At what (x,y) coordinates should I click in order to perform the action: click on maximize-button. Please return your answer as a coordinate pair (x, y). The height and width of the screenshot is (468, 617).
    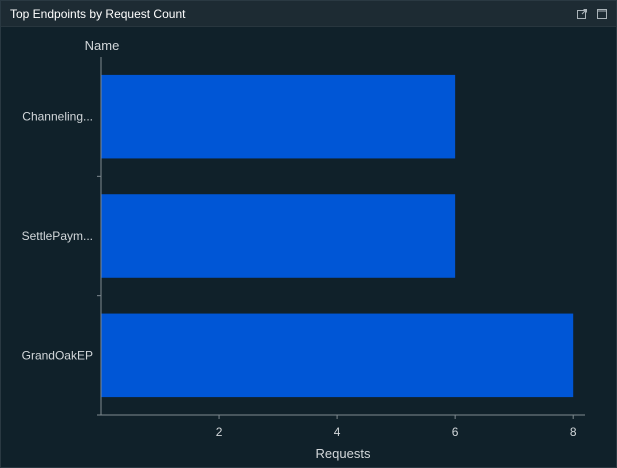
    Looking at the image, I should click on (602, 14).